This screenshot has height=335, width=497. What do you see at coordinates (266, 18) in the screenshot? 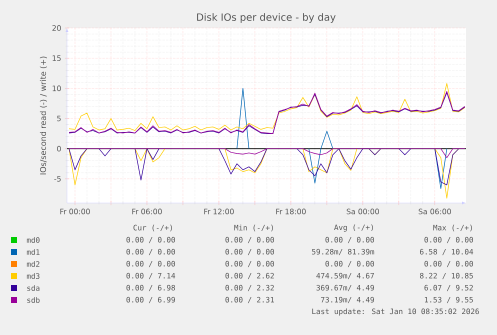
I see `chart-title: Disk IOs per device - by day` at bounding box center [266, 18].